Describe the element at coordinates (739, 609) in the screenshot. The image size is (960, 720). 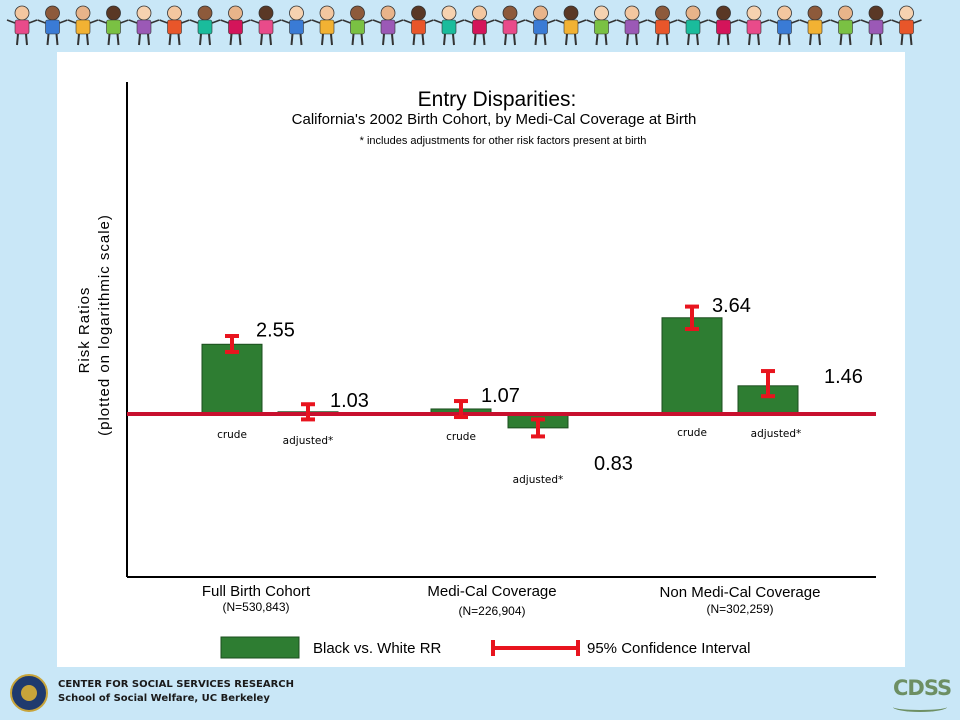
I see `group-n-label-2: (N=302,259)` at that location.